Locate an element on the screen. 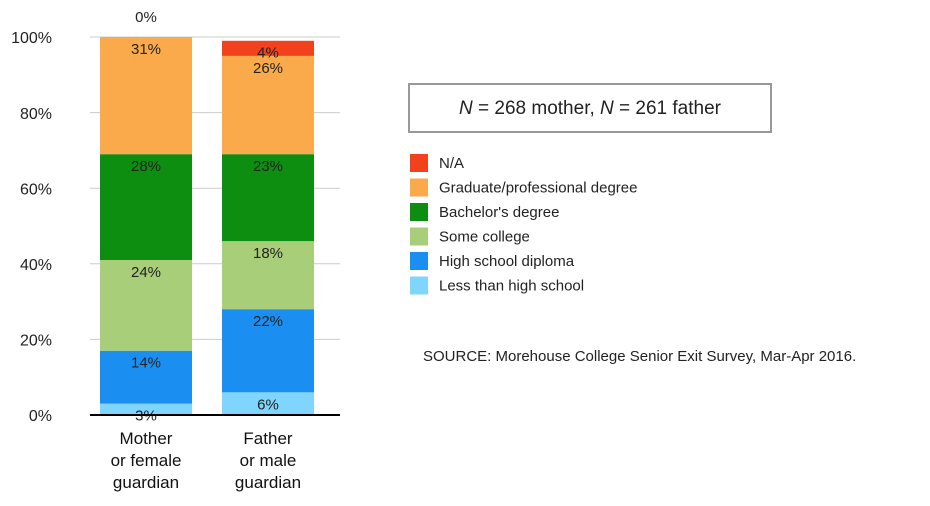 The image size is (930, 506). legend-label: Bachelor's degree is located at coordinates (499, 212).